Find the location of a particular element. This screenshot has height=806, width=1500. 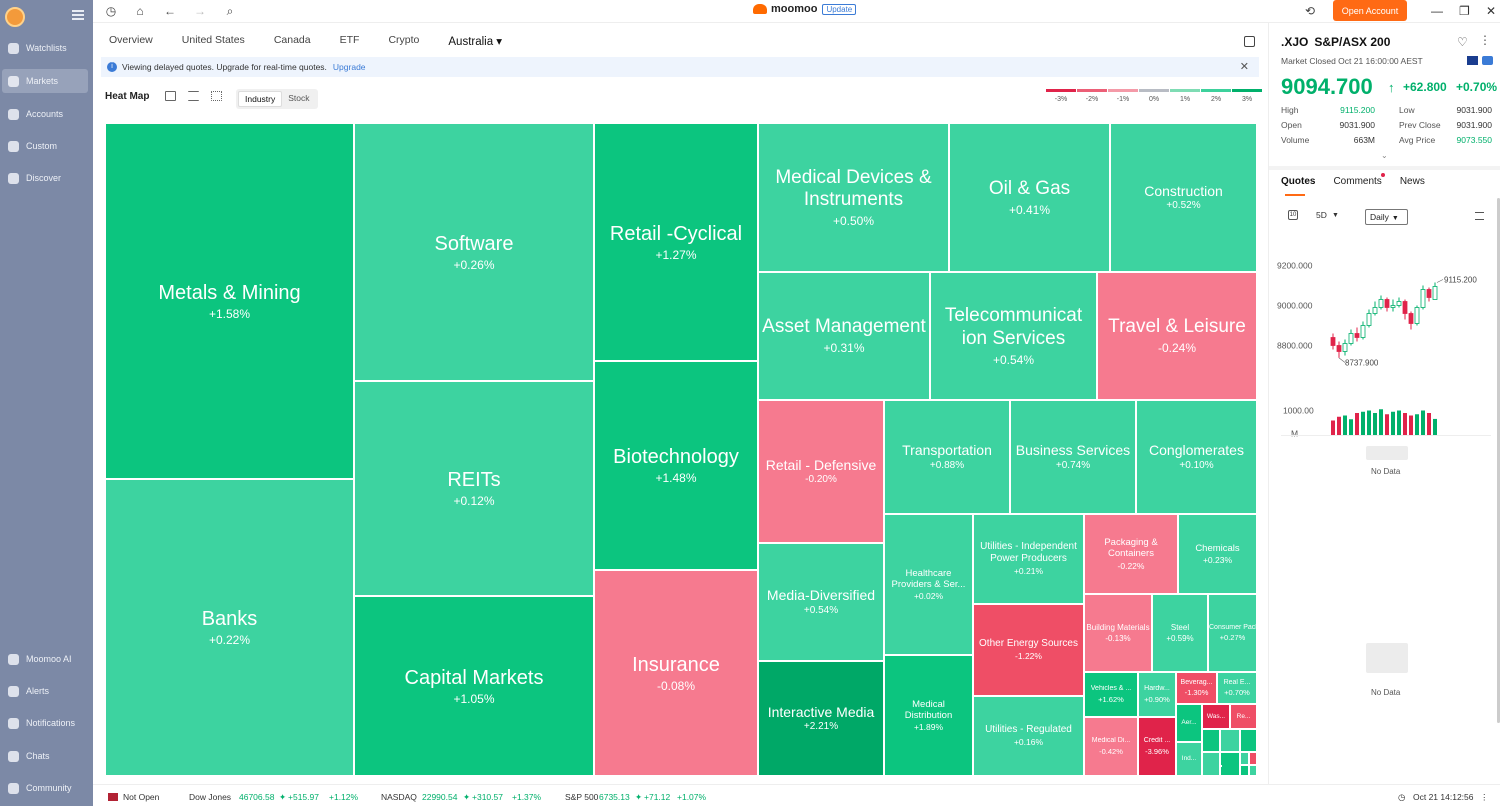

forward-arrow-icon: → is located at coordinates (200, 11).